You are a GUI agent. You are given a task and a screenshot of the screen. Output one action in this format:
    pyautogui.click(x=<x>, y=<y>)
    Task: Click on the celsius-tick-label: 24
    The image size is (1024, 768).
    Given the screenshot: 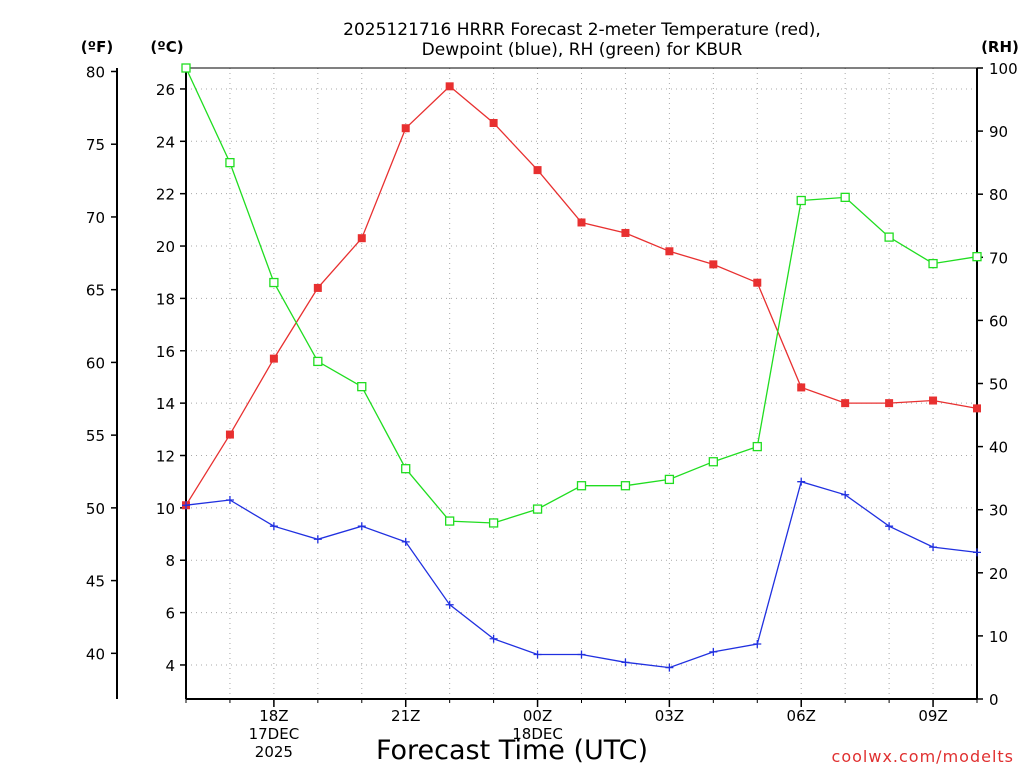 What is the action you would take?
    pyautogui.click(x=165, y=142)
    